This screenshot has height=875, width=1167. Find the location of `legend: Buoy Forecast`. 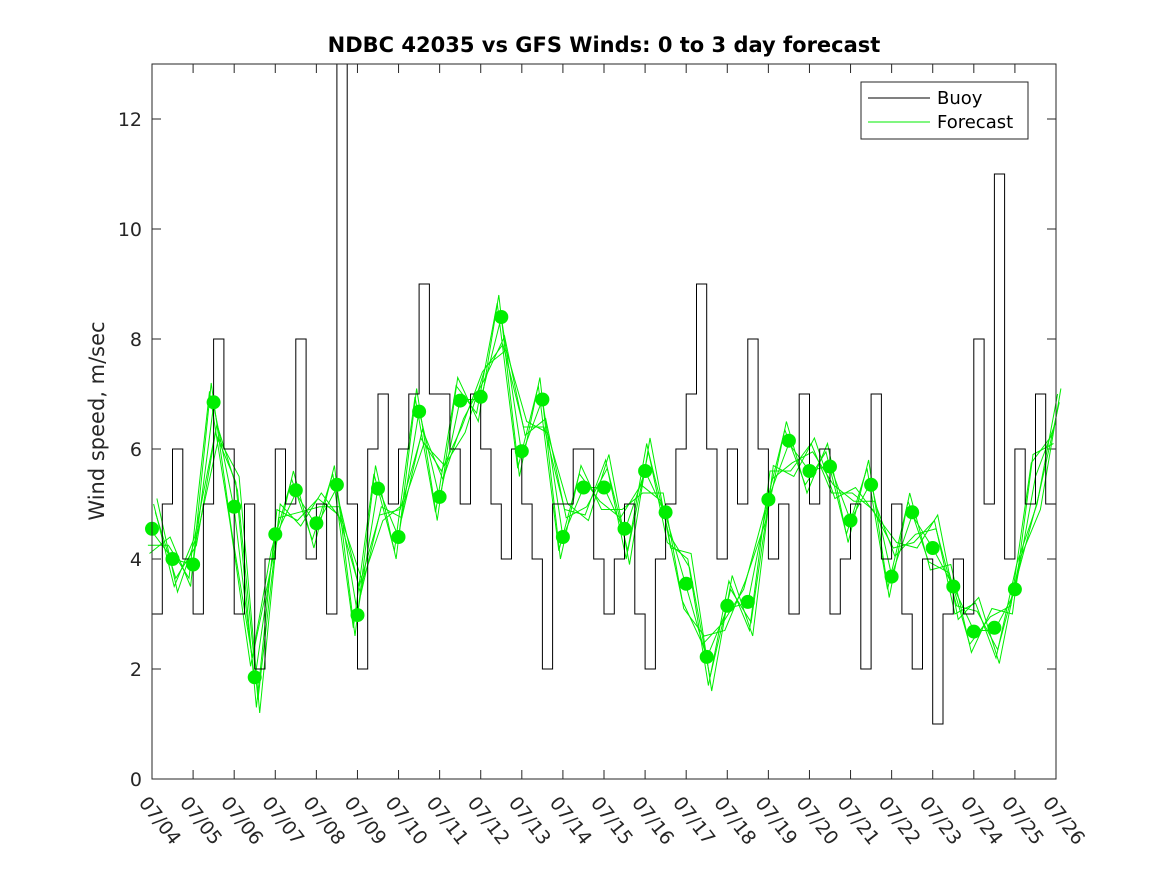

legend: Buoy Forecast is located at coordinates (944, 110).